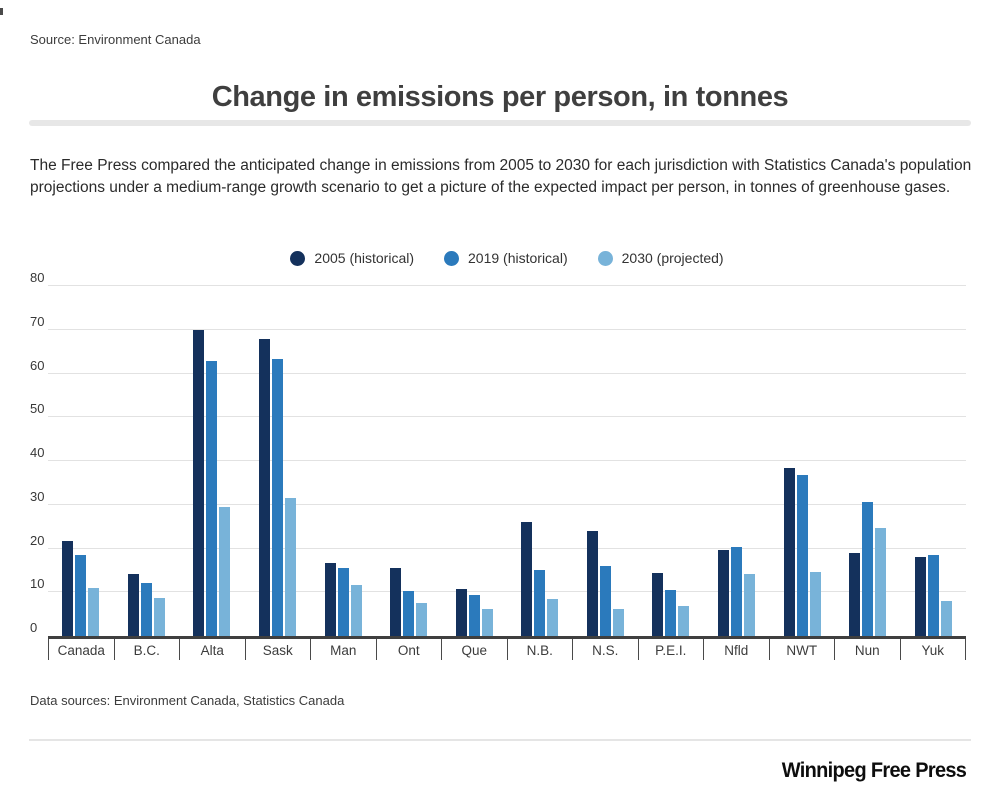 The height and width of the screenshot is (801, 1000). Describe the element at coordinates (356, 610) in the screenshot. I see `bar-2030-man` at that location.